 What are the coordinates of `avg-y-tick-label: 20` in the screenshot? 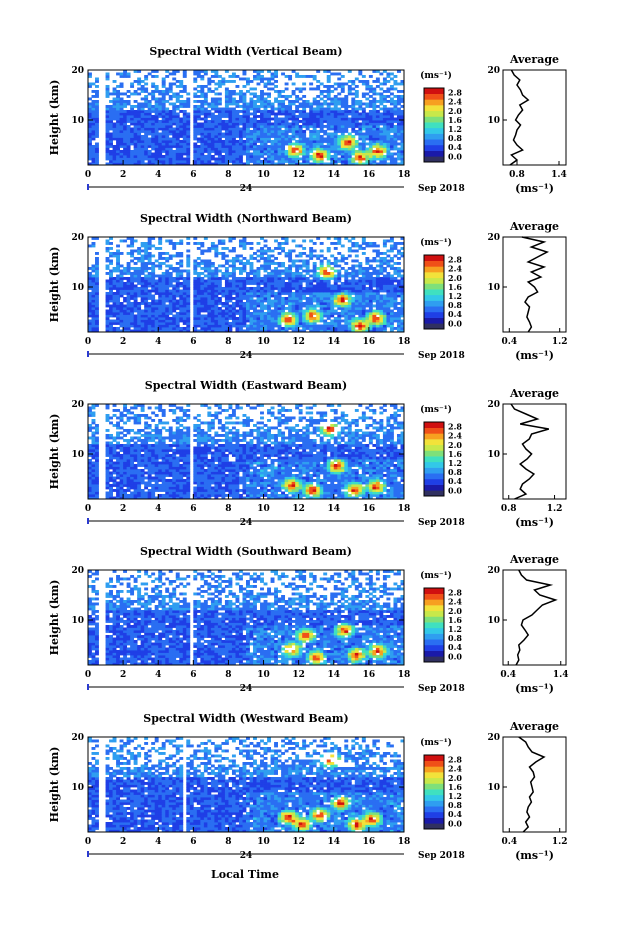 It's located at (493, 71).